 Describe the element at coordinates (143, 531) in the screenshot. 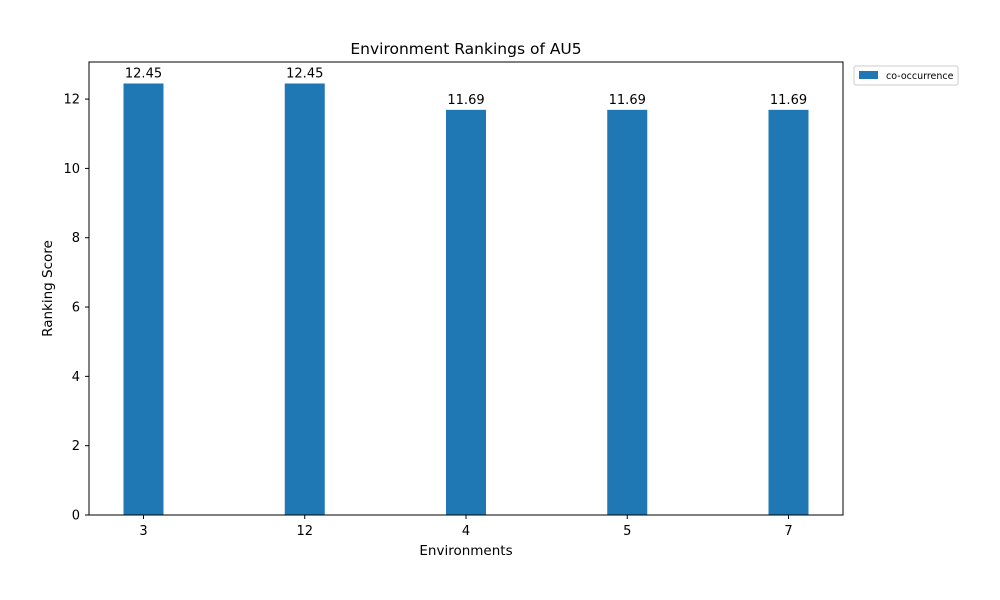

I see `x-tick-label-3: 3` at that location.